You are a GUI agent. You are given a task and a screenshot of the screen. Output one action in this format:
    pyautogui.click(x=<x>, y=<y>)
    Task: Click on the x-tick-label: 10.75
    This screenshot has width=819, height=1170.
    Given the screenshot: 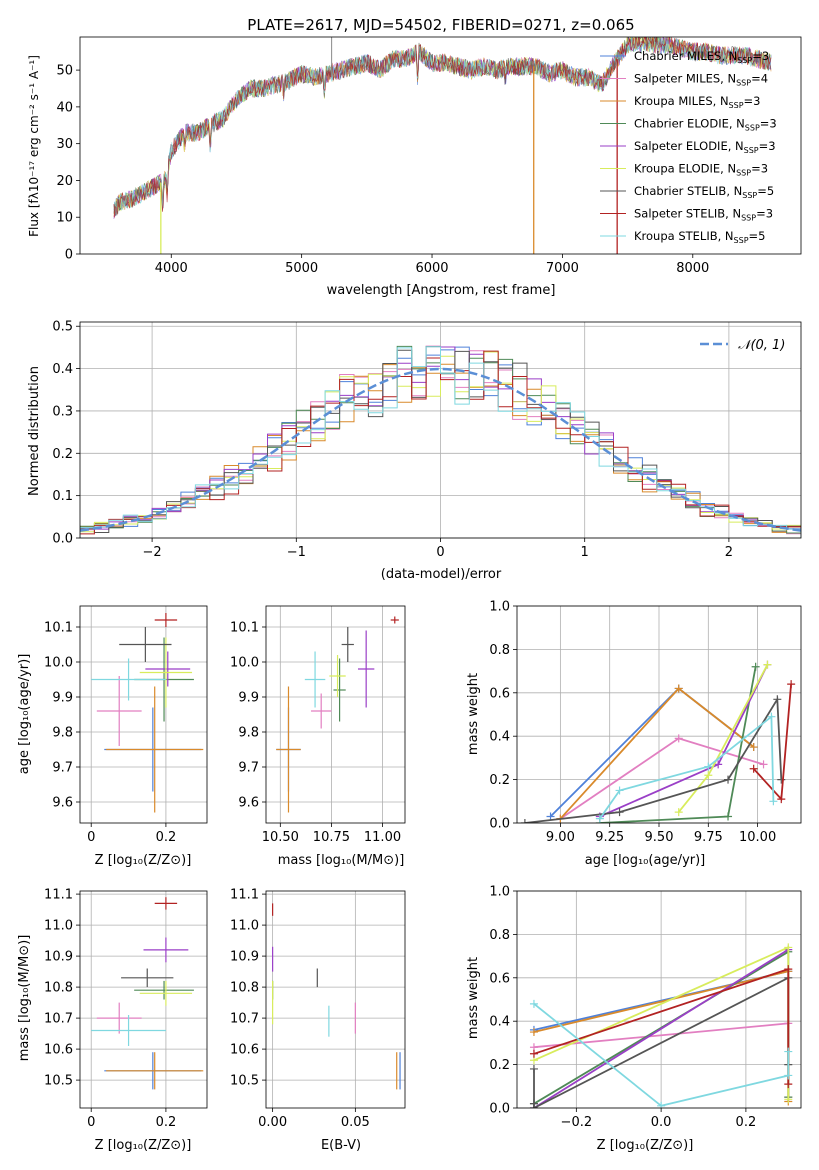 What is the action you would take?
    pyautogui.click(x=331, y=837)
    